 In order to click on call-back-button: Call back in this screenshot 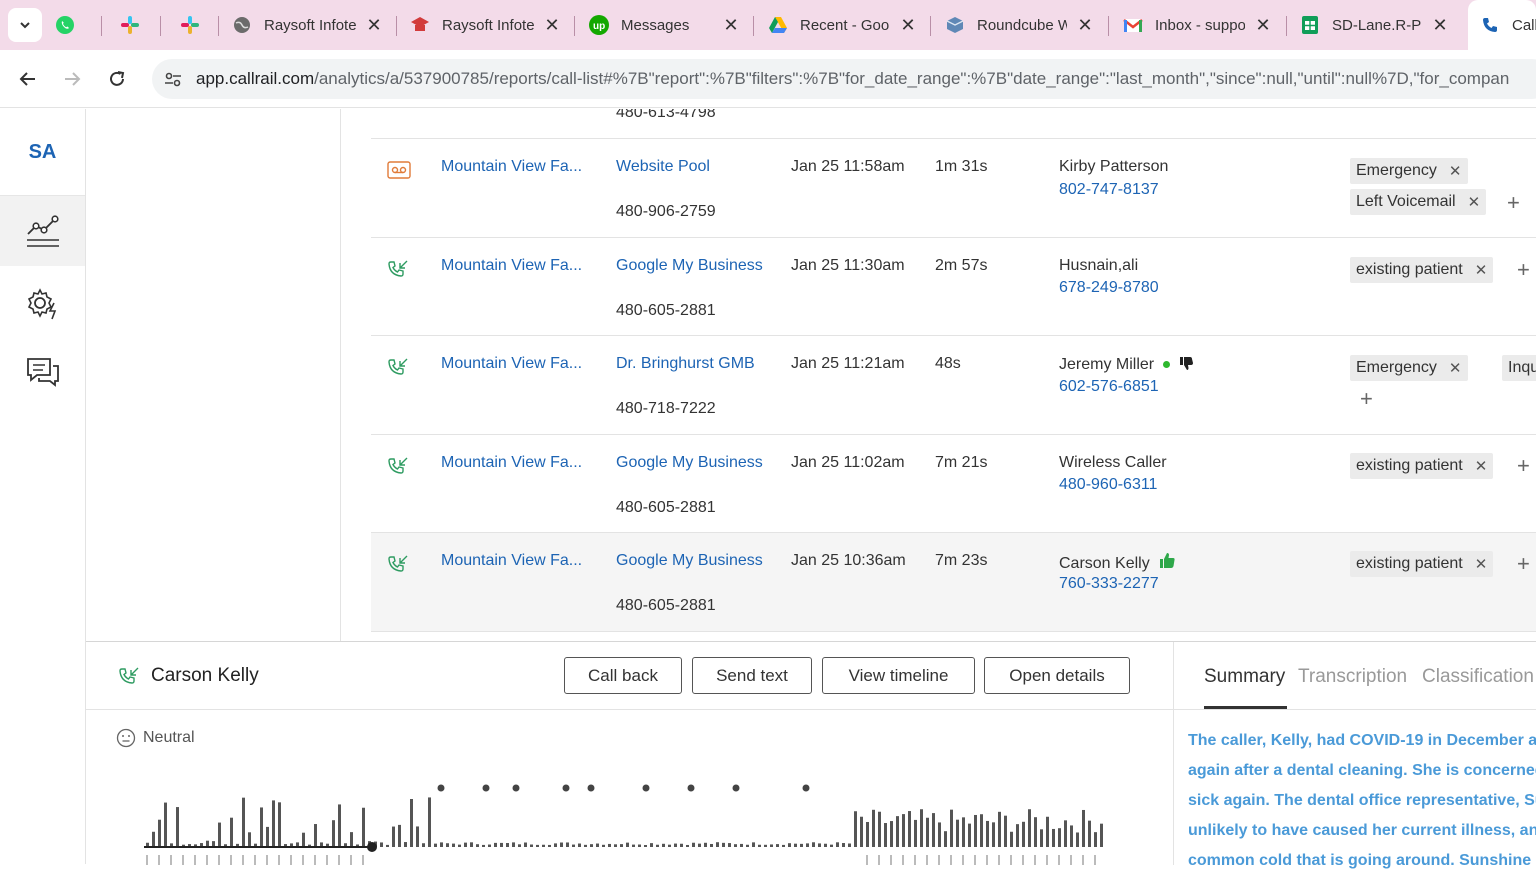, I will do `click(623, 675)`.